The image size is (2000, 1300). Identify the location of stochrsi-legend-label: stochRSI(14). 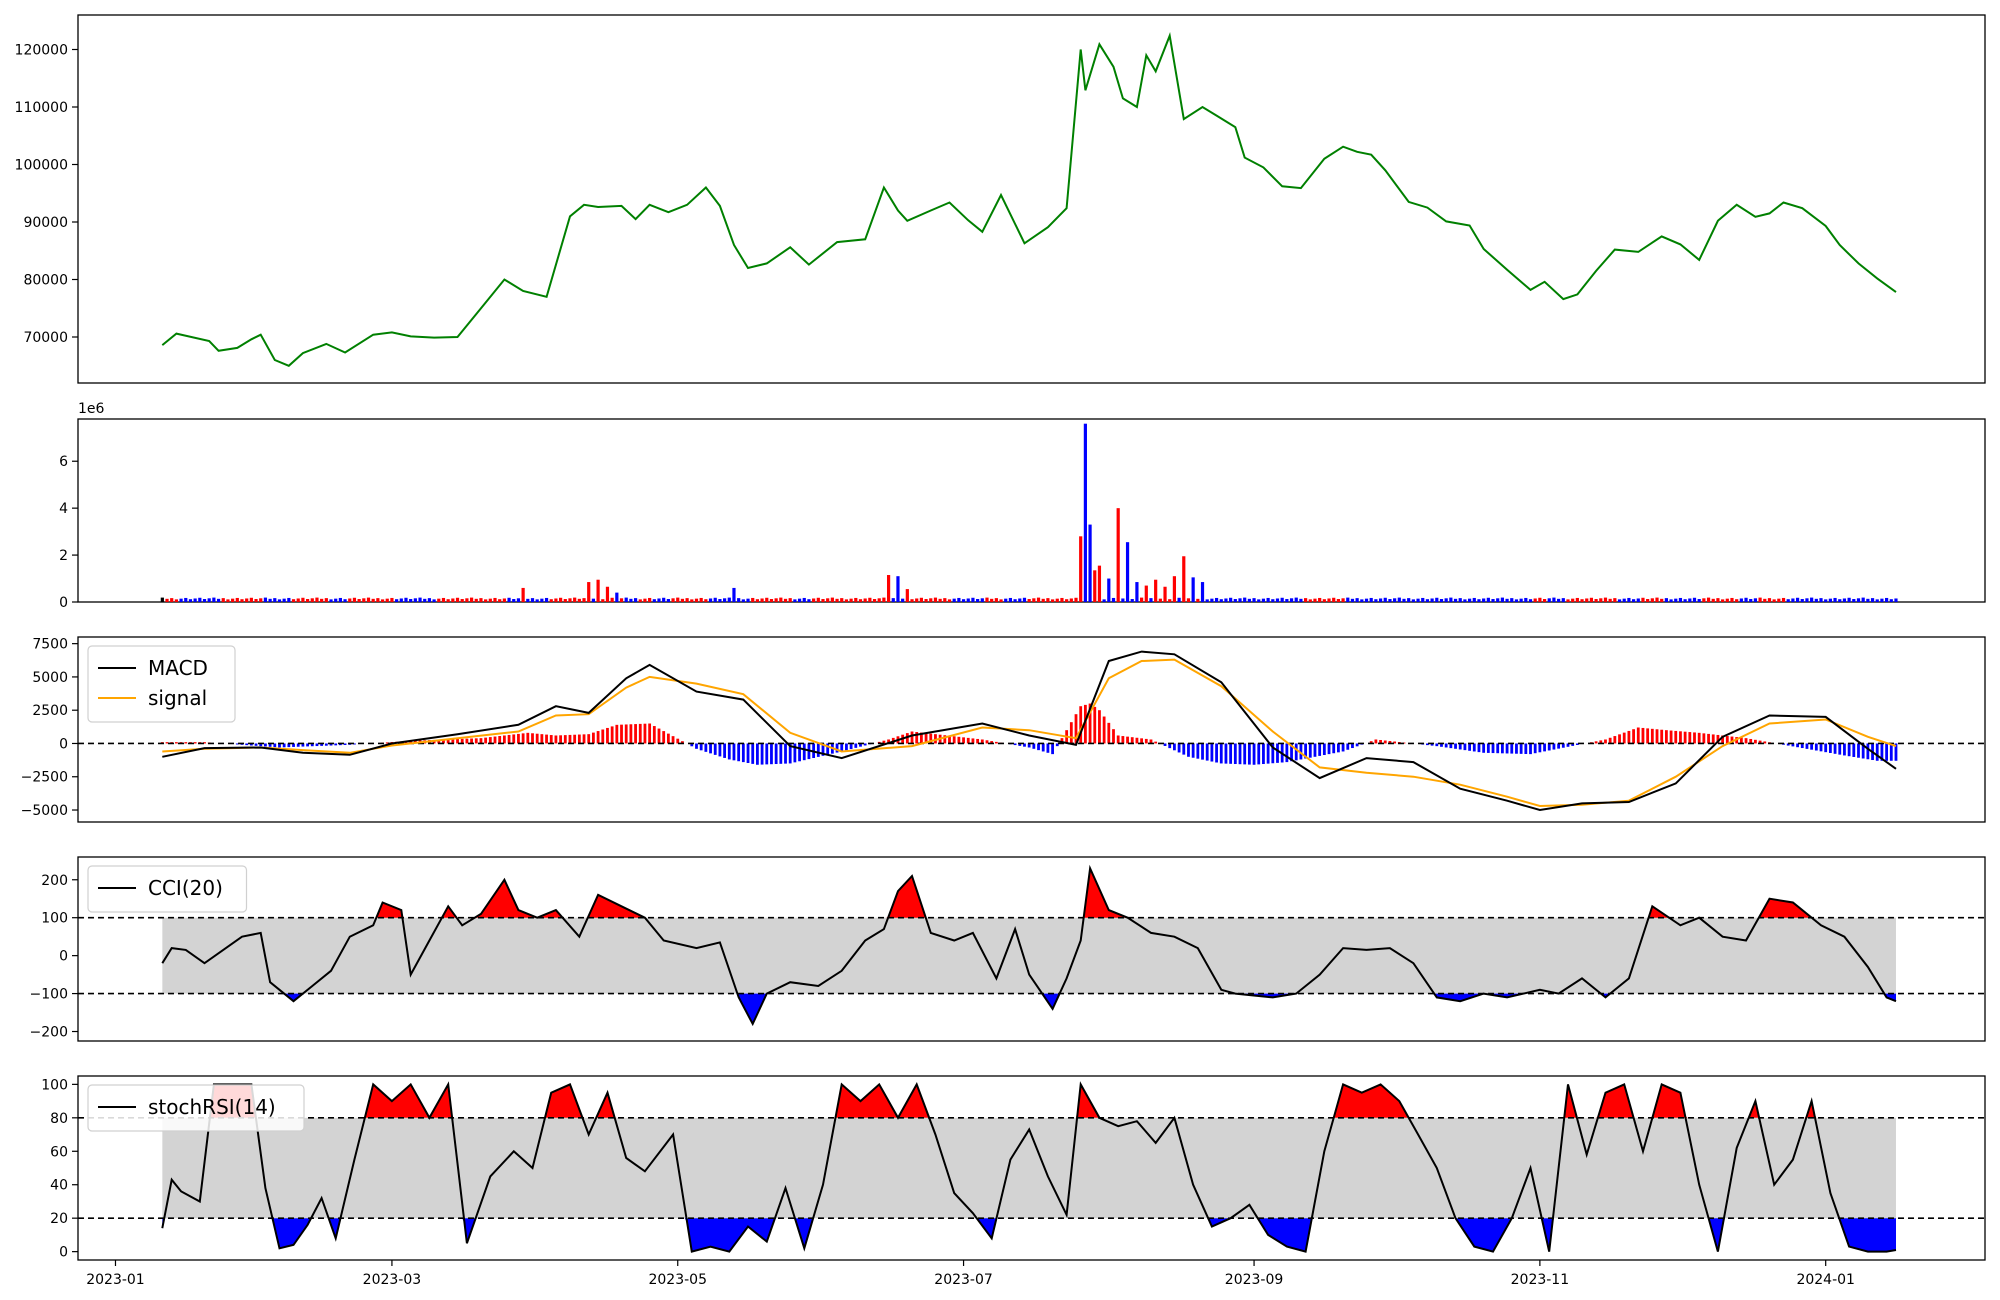
(212, 1107).